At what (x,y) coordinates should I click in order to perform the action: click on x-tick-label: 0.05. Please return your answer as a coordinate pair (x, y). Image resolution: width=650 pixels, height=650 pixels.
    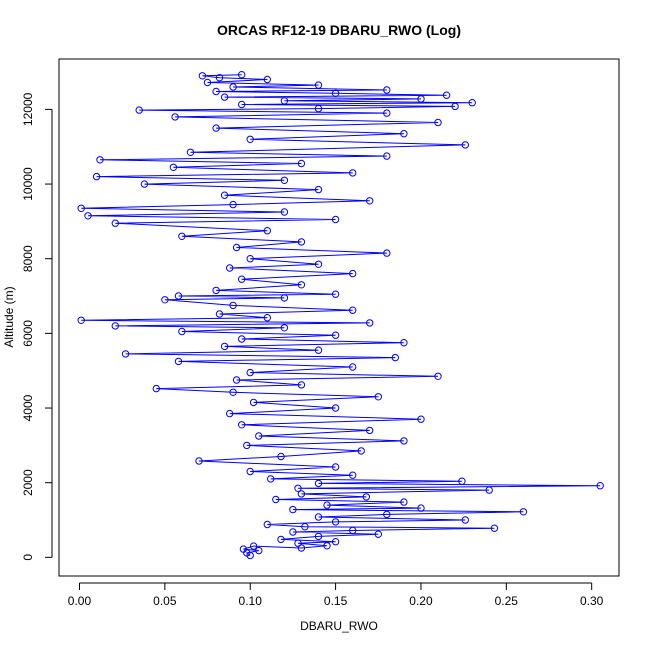
    Looking at the image, I should click on (165, 601).